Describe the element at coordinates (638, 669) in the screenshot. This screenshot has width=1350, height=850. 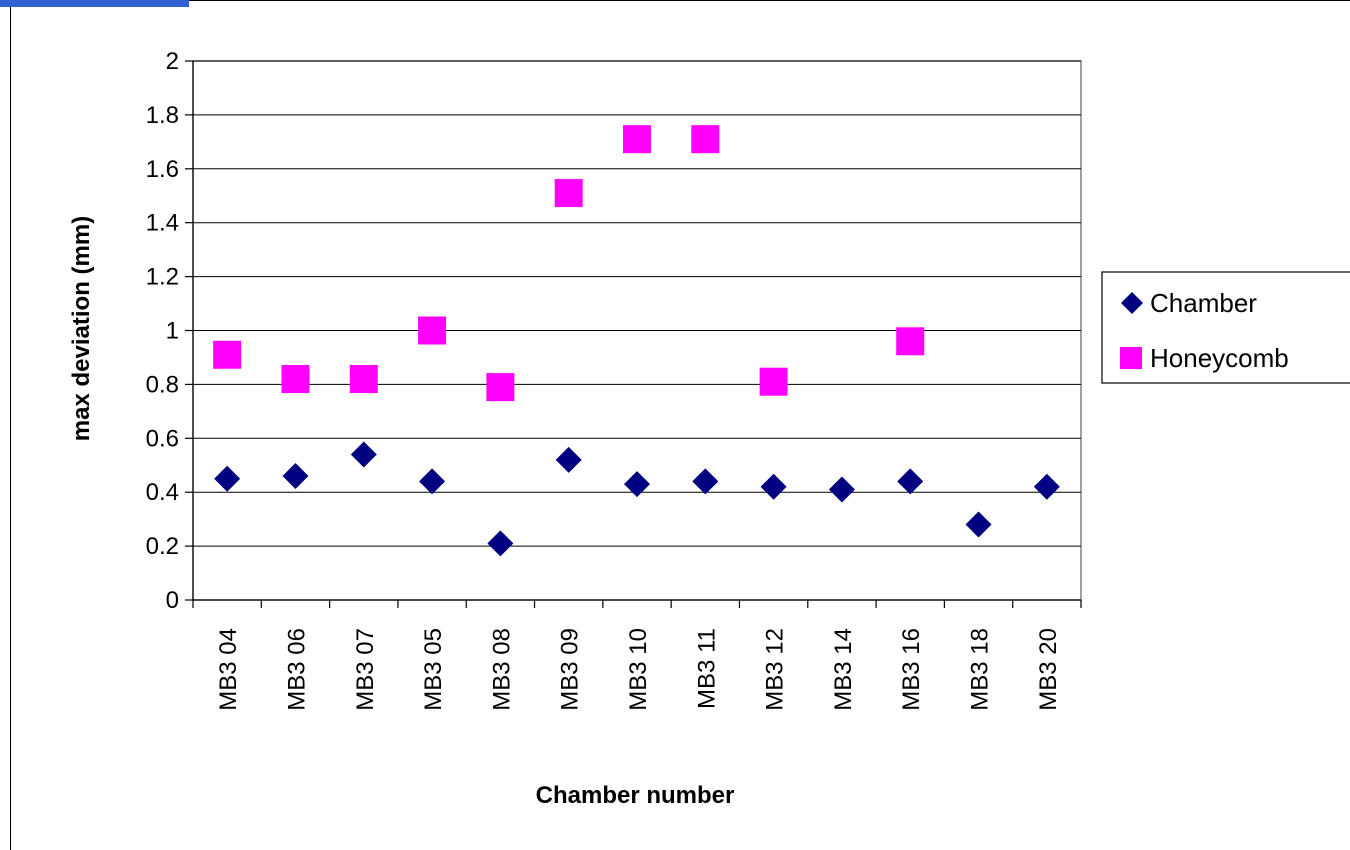
I see `x-tick-label: MB3 10` at that location.